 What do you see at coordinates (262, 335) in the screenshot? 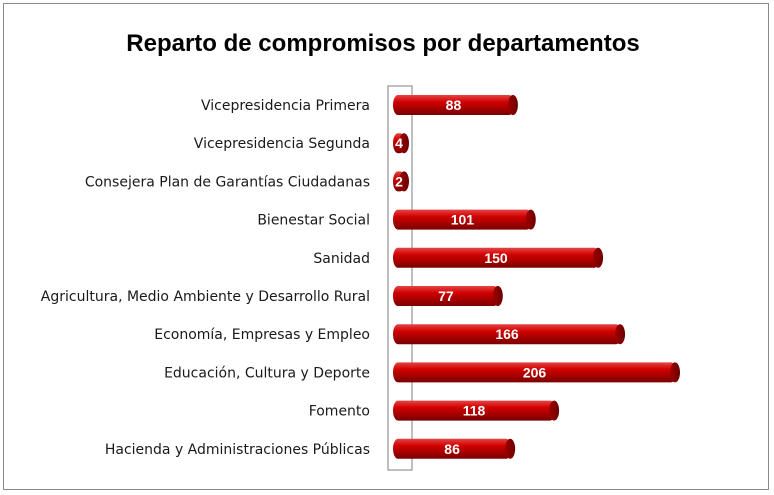
I see `category-label: Economía, Empresas y Empleo` at bounding box center [262, 335].